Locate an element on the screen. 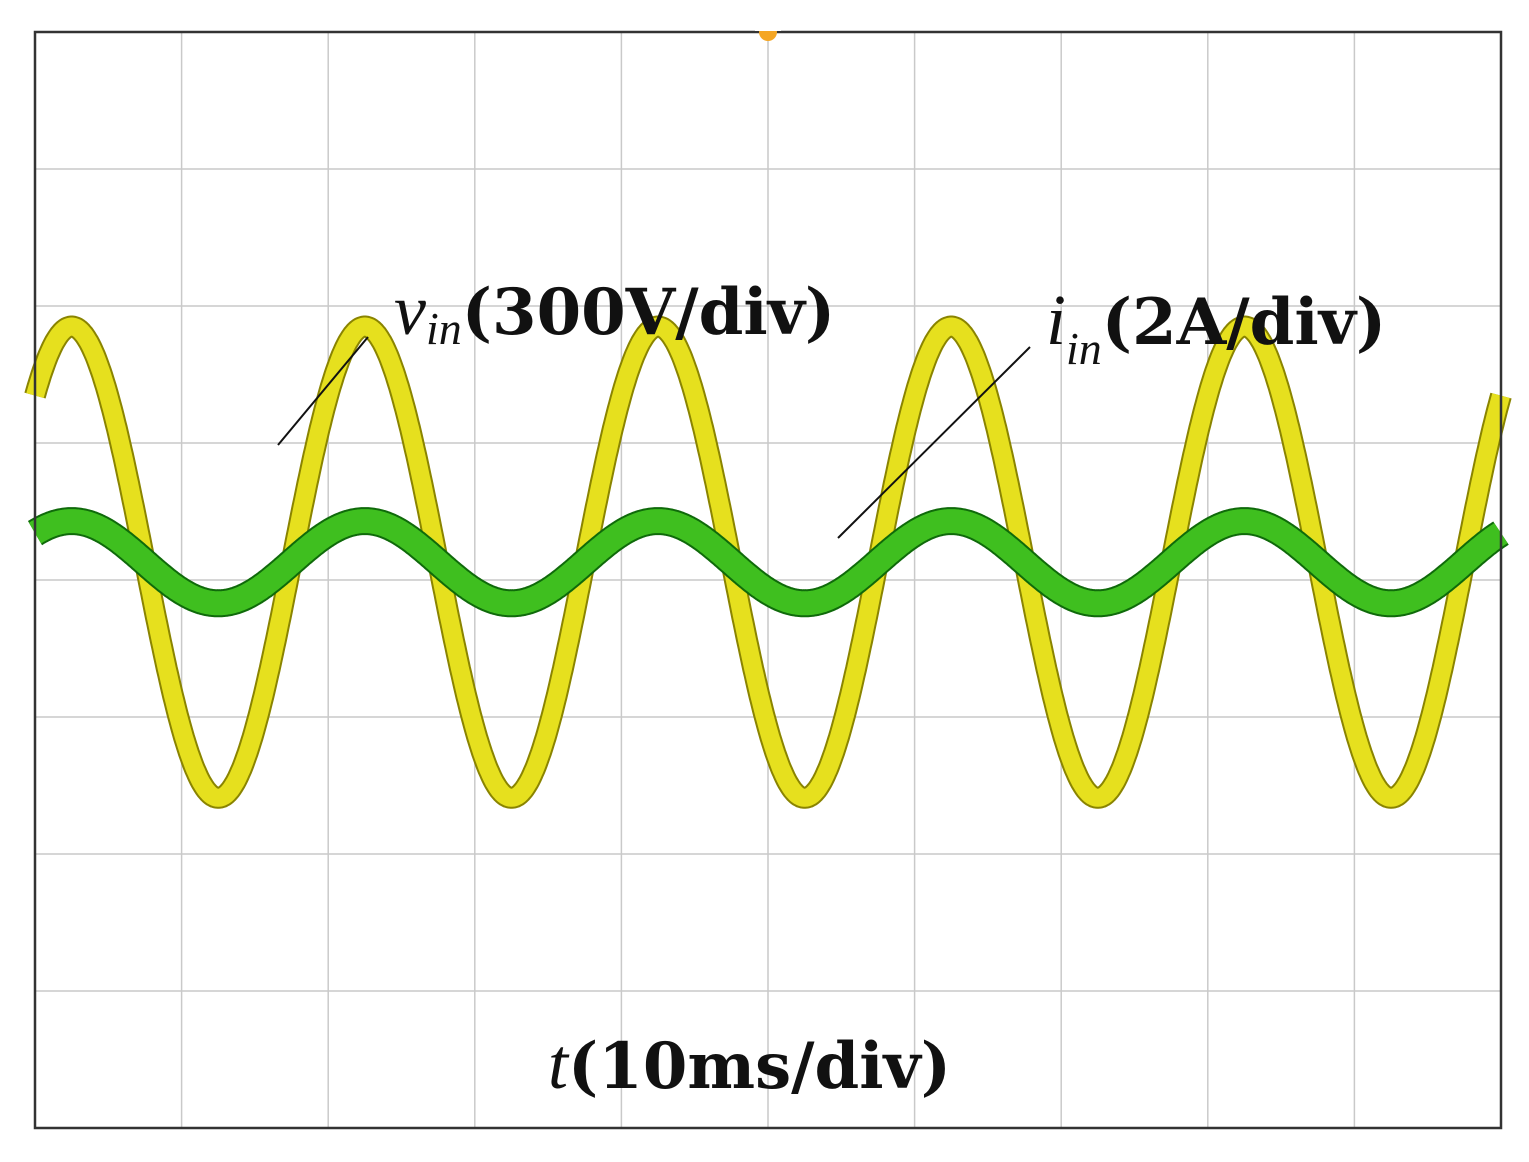 The height and width of the screenshot is (1162, 1529). series-label-v-in: vin(300V/div) is located at coordinates (614, 312).